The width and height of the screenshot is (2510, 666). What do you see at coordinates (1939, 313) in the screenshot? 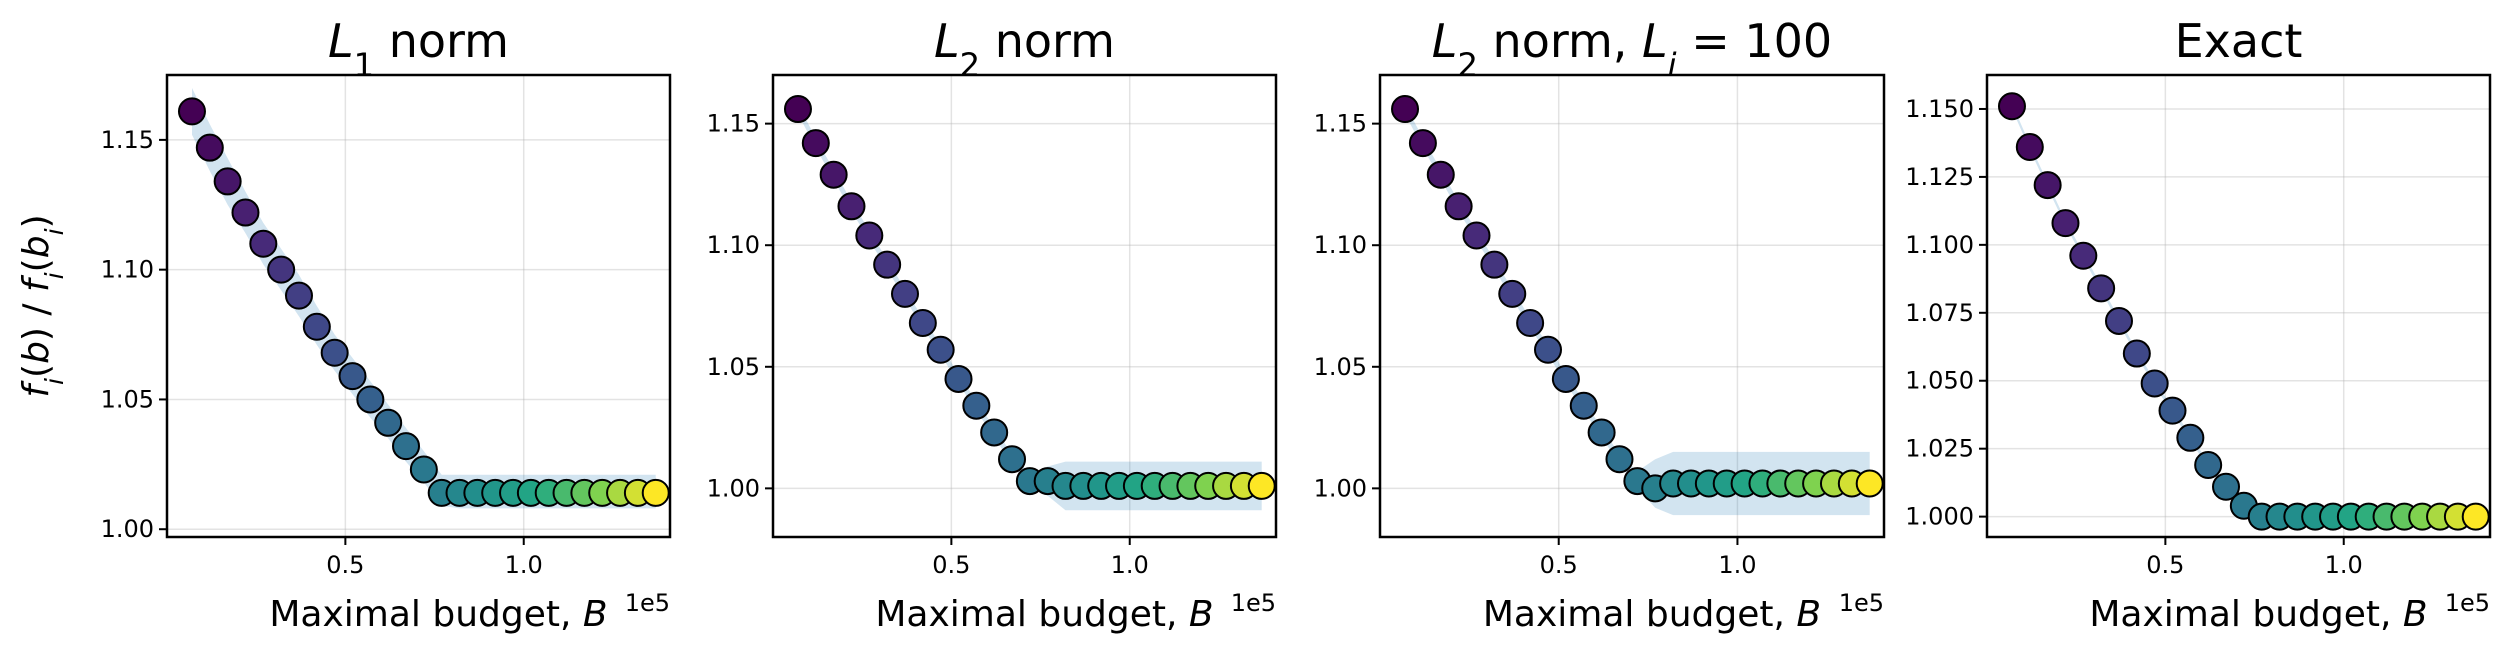
I see `y-tick-label: 1.075` at bounding box center [1939, 313].